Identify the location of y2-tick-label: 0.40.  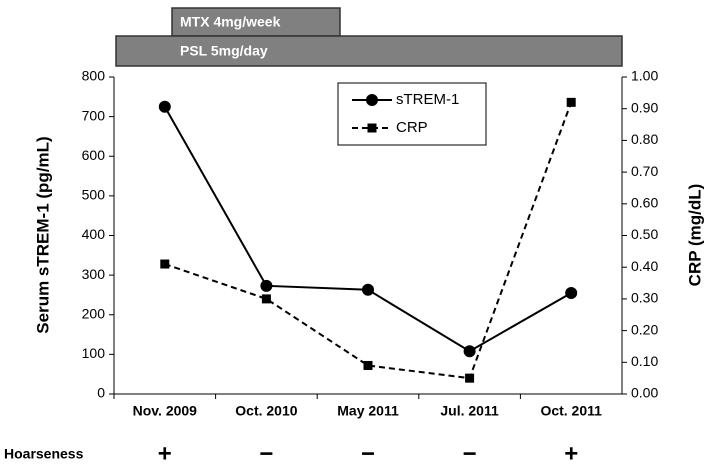
(644, 266).